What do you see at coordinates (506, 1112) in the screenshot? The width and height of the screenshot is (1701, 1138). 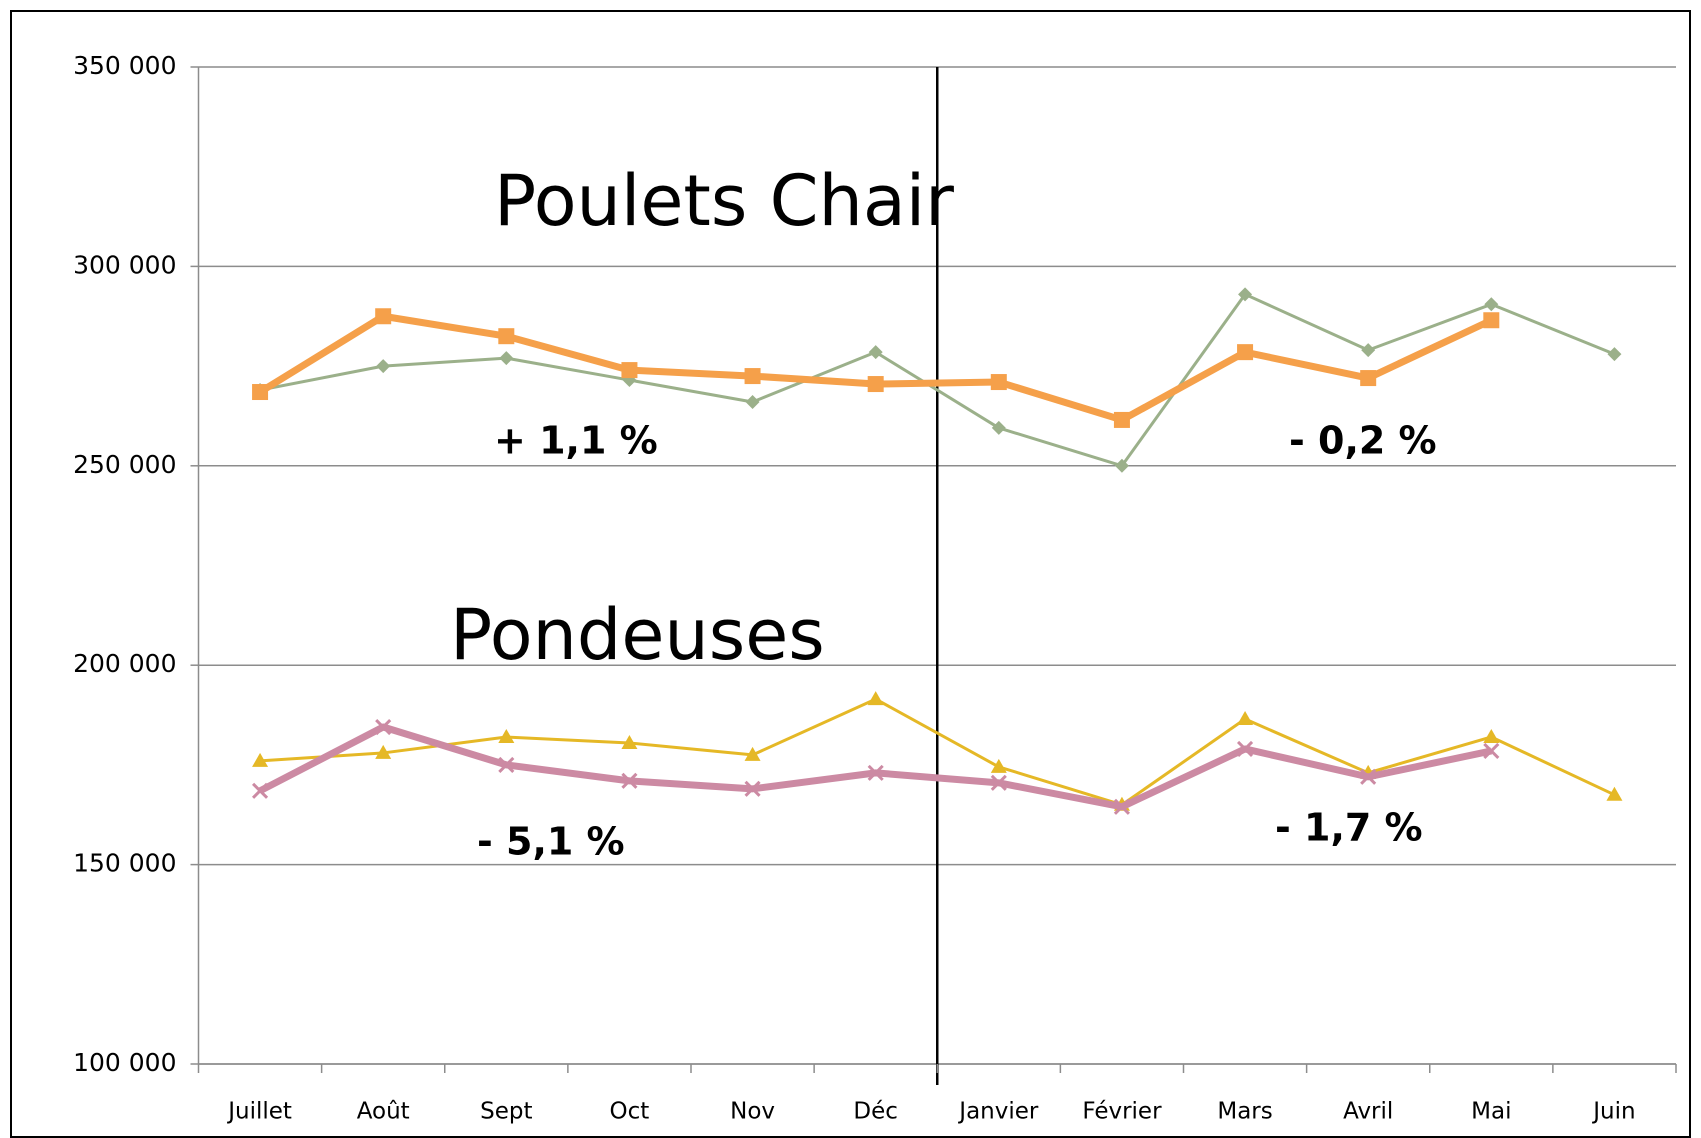 I see `x-tick-label: Sept` at bounding box center [506, 1112].